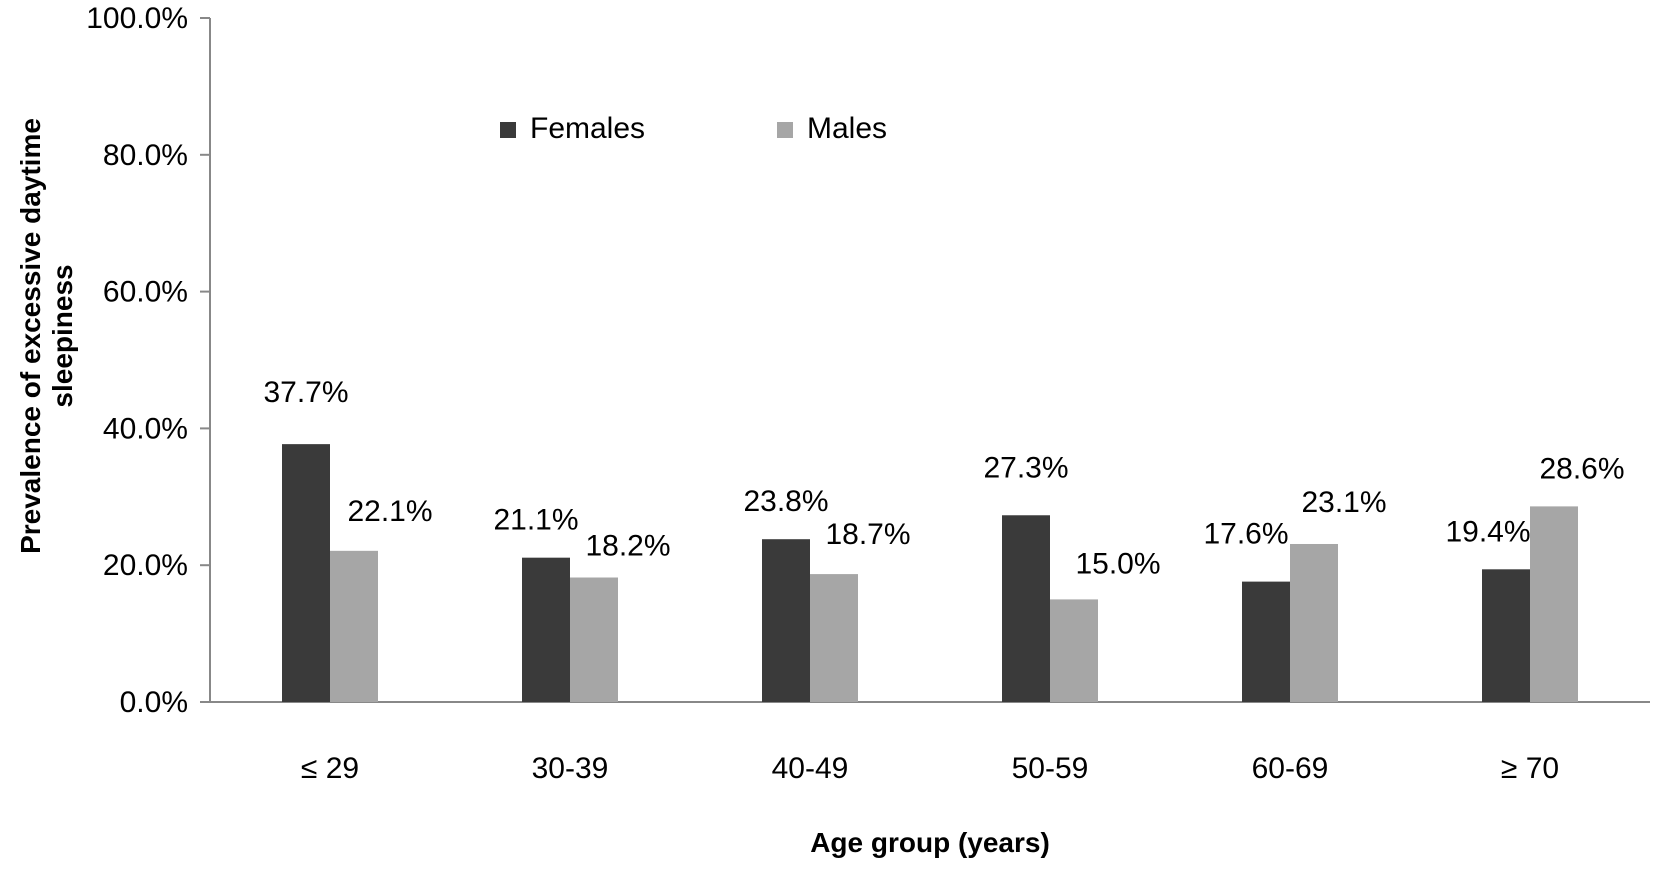 The width and height of the screenshot is (1656, 871). What do you see at coordinates (1050, 768) in the screenshot?
I see `x-tick-label: 50-59` at bounding box center [1050, 768].